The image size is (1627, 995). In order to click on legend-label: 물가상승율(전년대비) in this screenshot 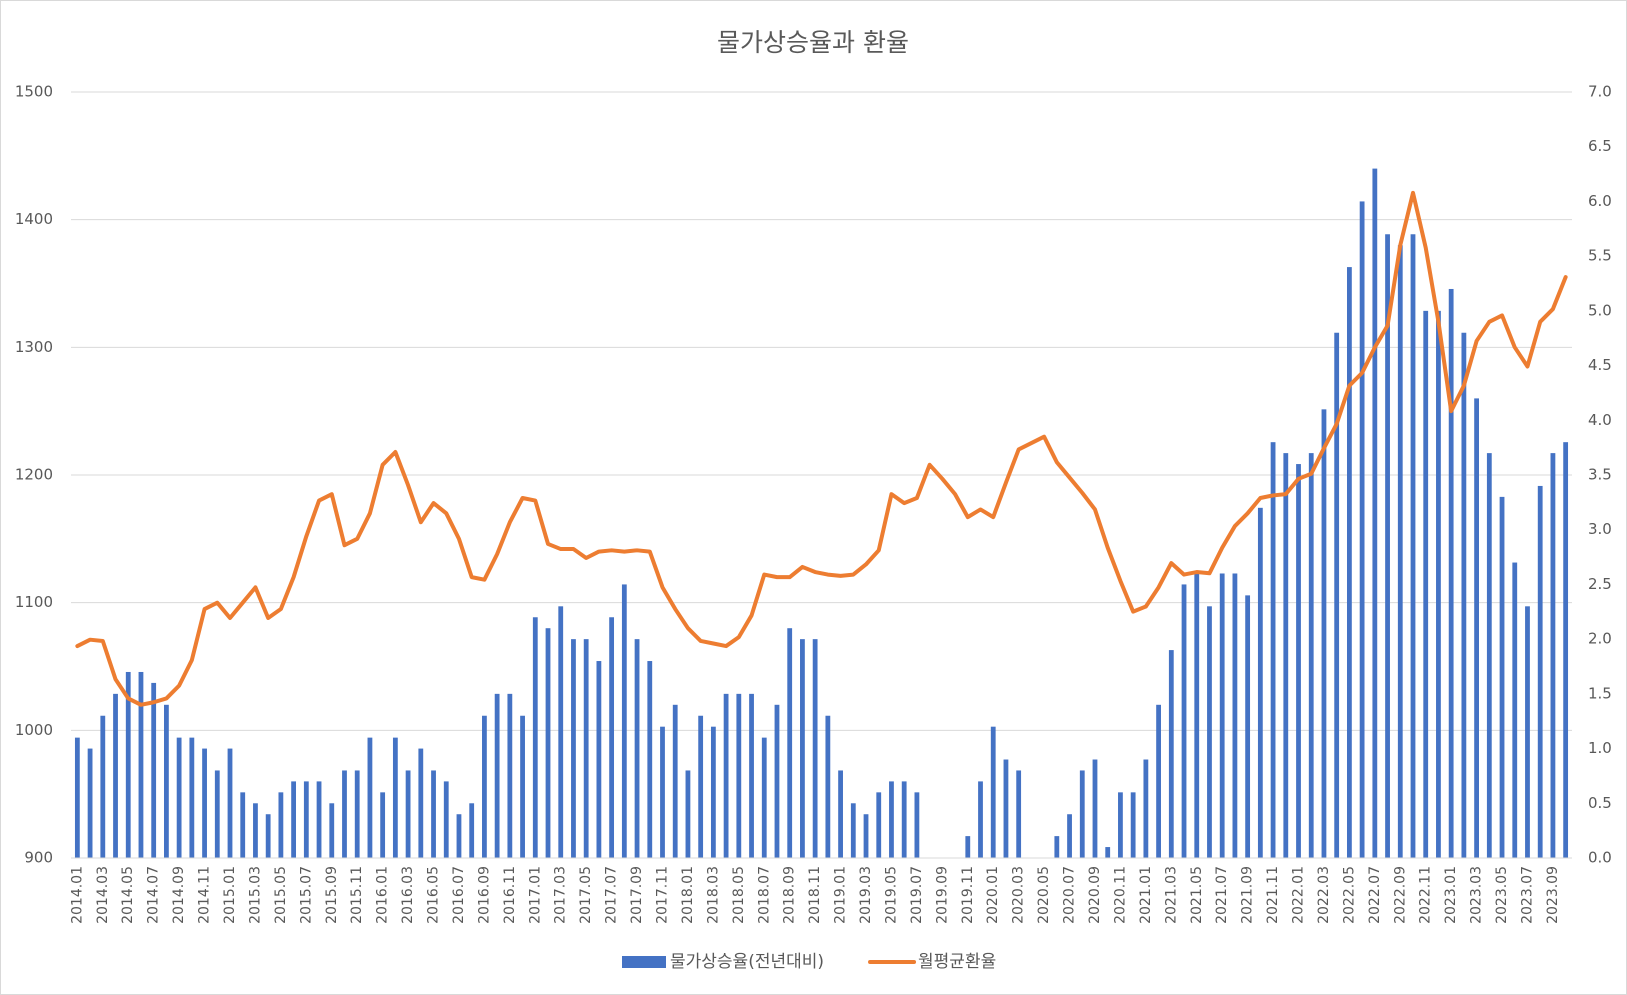, I will do `click(747, 962)`.